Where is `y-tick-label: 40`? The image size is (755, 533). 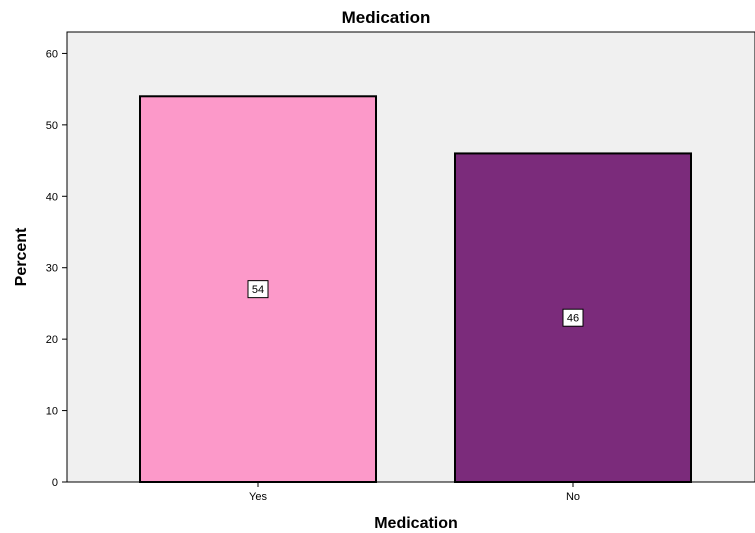 y-tick-label: 40 is located at coordinates (52, 197).